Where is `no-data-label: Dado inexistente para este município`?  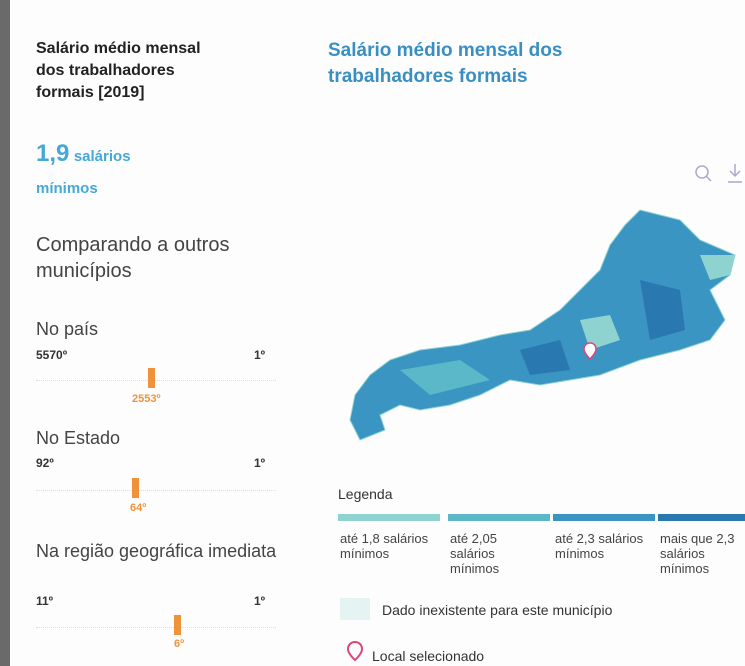 no-data-label: Dado inexistente para este município is located at coordinates (497, 610).